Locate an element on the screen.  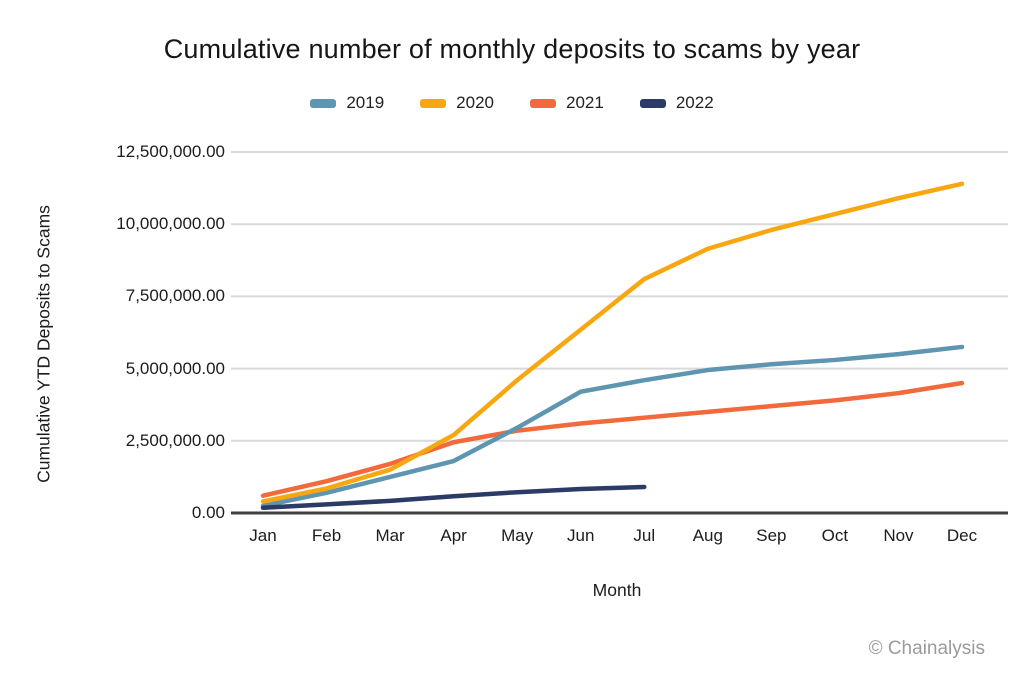
watermark: © Chainalysis is located at coordinates (926, 648).